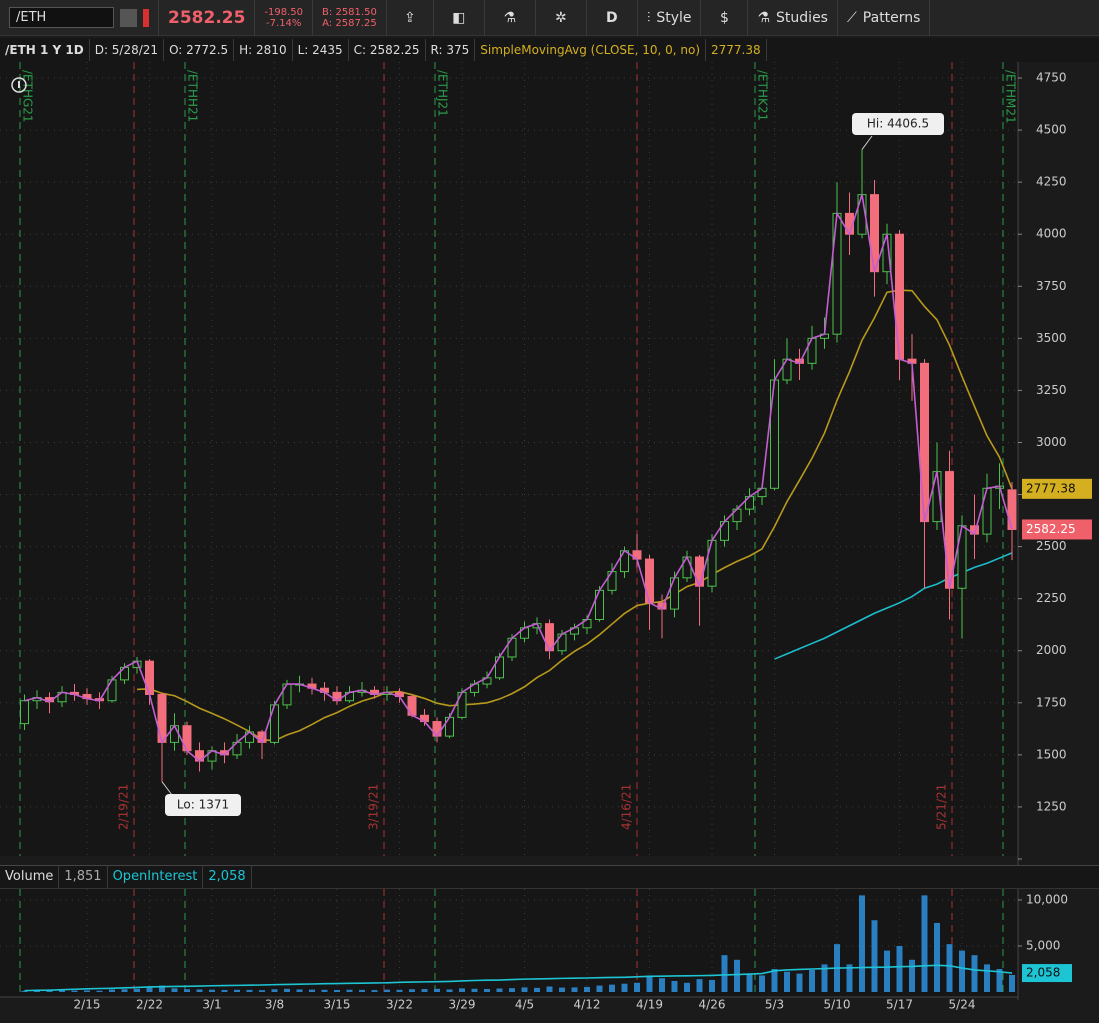 The height and width of the screenshot is (1023, 1099). Describe the element at coordinates (30, 877) in the screenshot. I see `volume-title: Volume` at that location.